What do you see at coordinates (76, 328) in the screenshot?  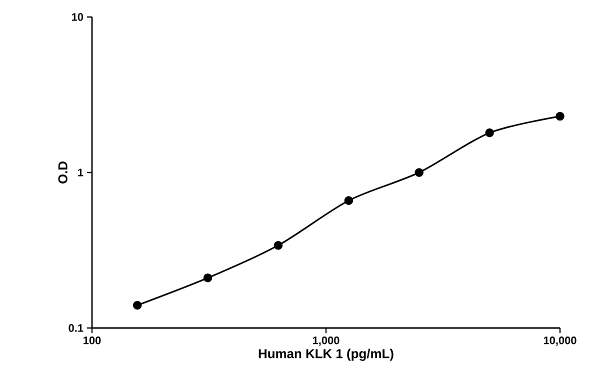 I see `y-tick-label: 0.1` at bounding box center [76, 328].